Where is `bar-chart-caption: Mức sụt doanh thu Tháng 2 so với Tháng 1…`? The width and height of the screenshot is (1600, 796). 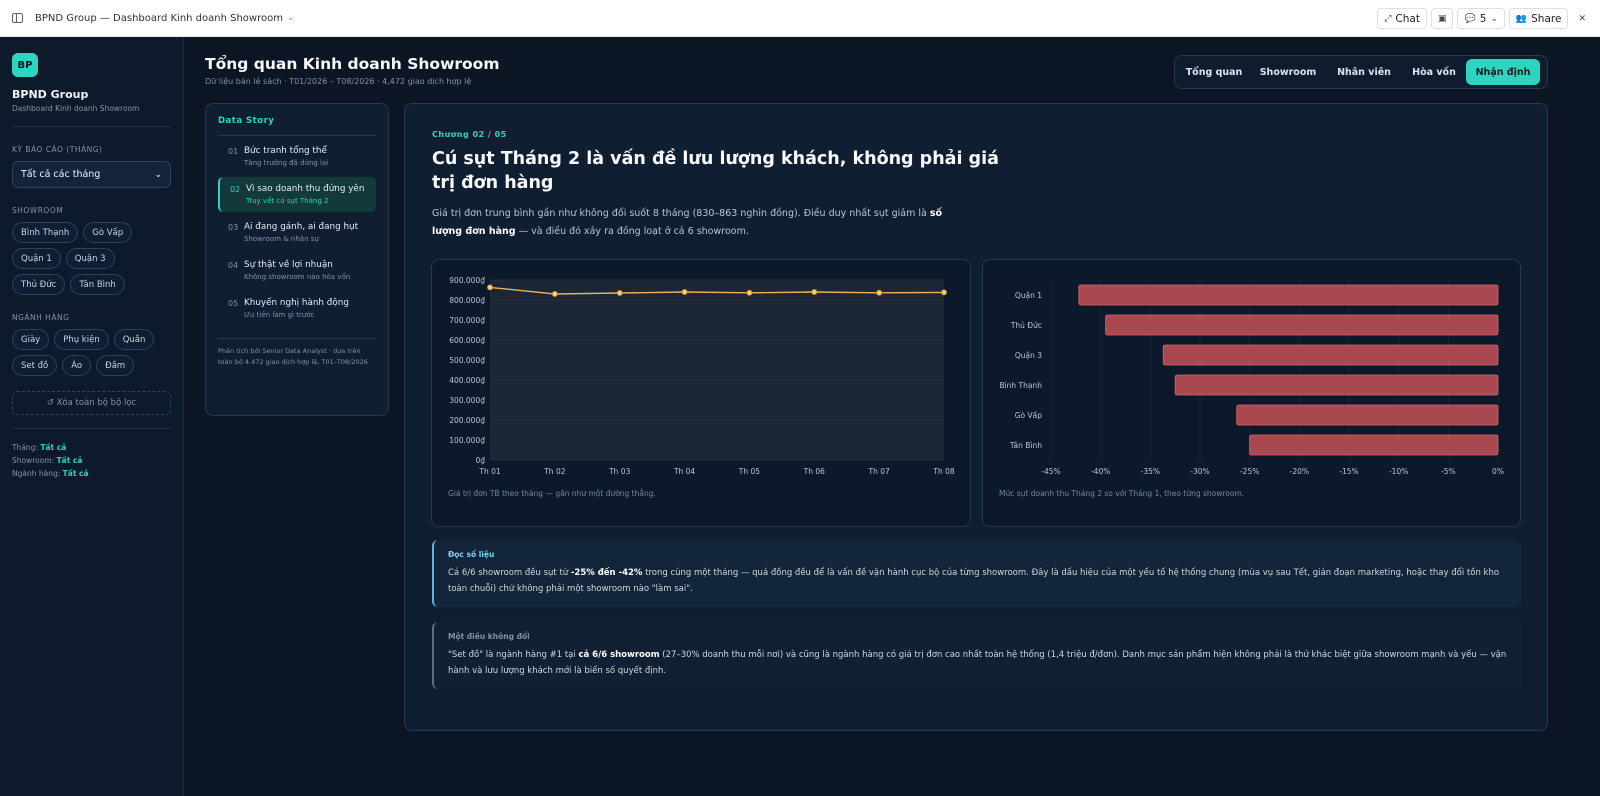
bar-chart-caption: Mức sụt doanh thu Tháng 2 so với Tháng 1… is located at coordinates (1122, 493).